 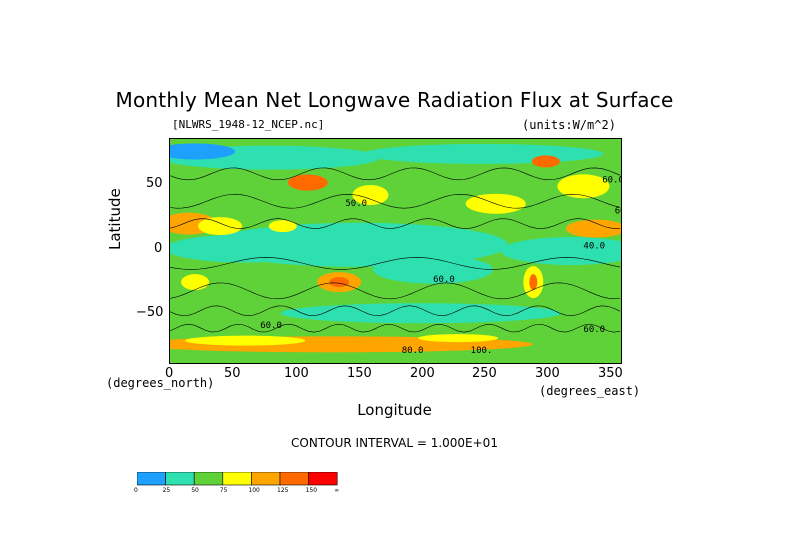 I want to click on x-tick-label: 200, so click(x=422, y=373).